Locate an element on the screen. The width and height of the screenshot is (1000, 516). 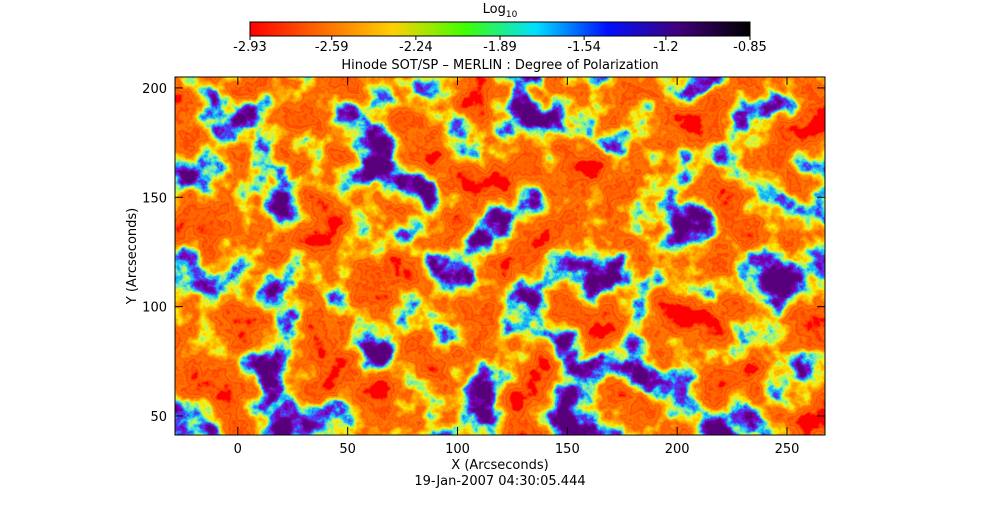
y-tick-label: 150 is located at coordinates (154, 198).